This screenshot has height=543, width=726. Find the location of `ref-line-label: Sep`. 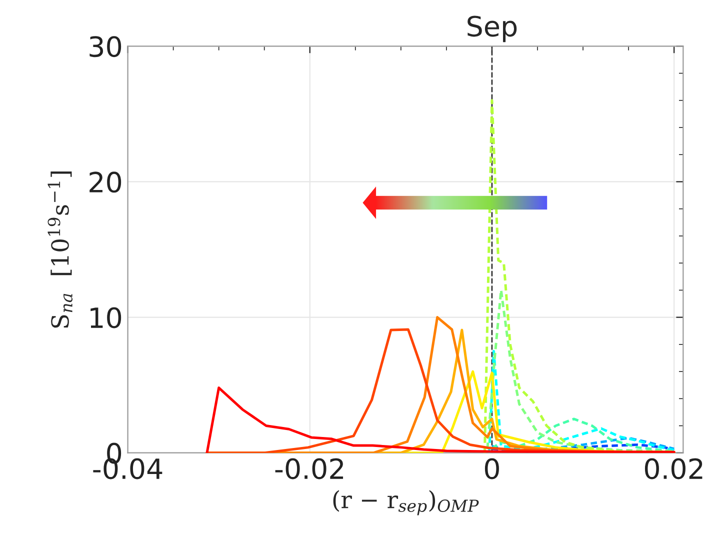

ref-line-label: Sep is located at coordinates (492, 29).